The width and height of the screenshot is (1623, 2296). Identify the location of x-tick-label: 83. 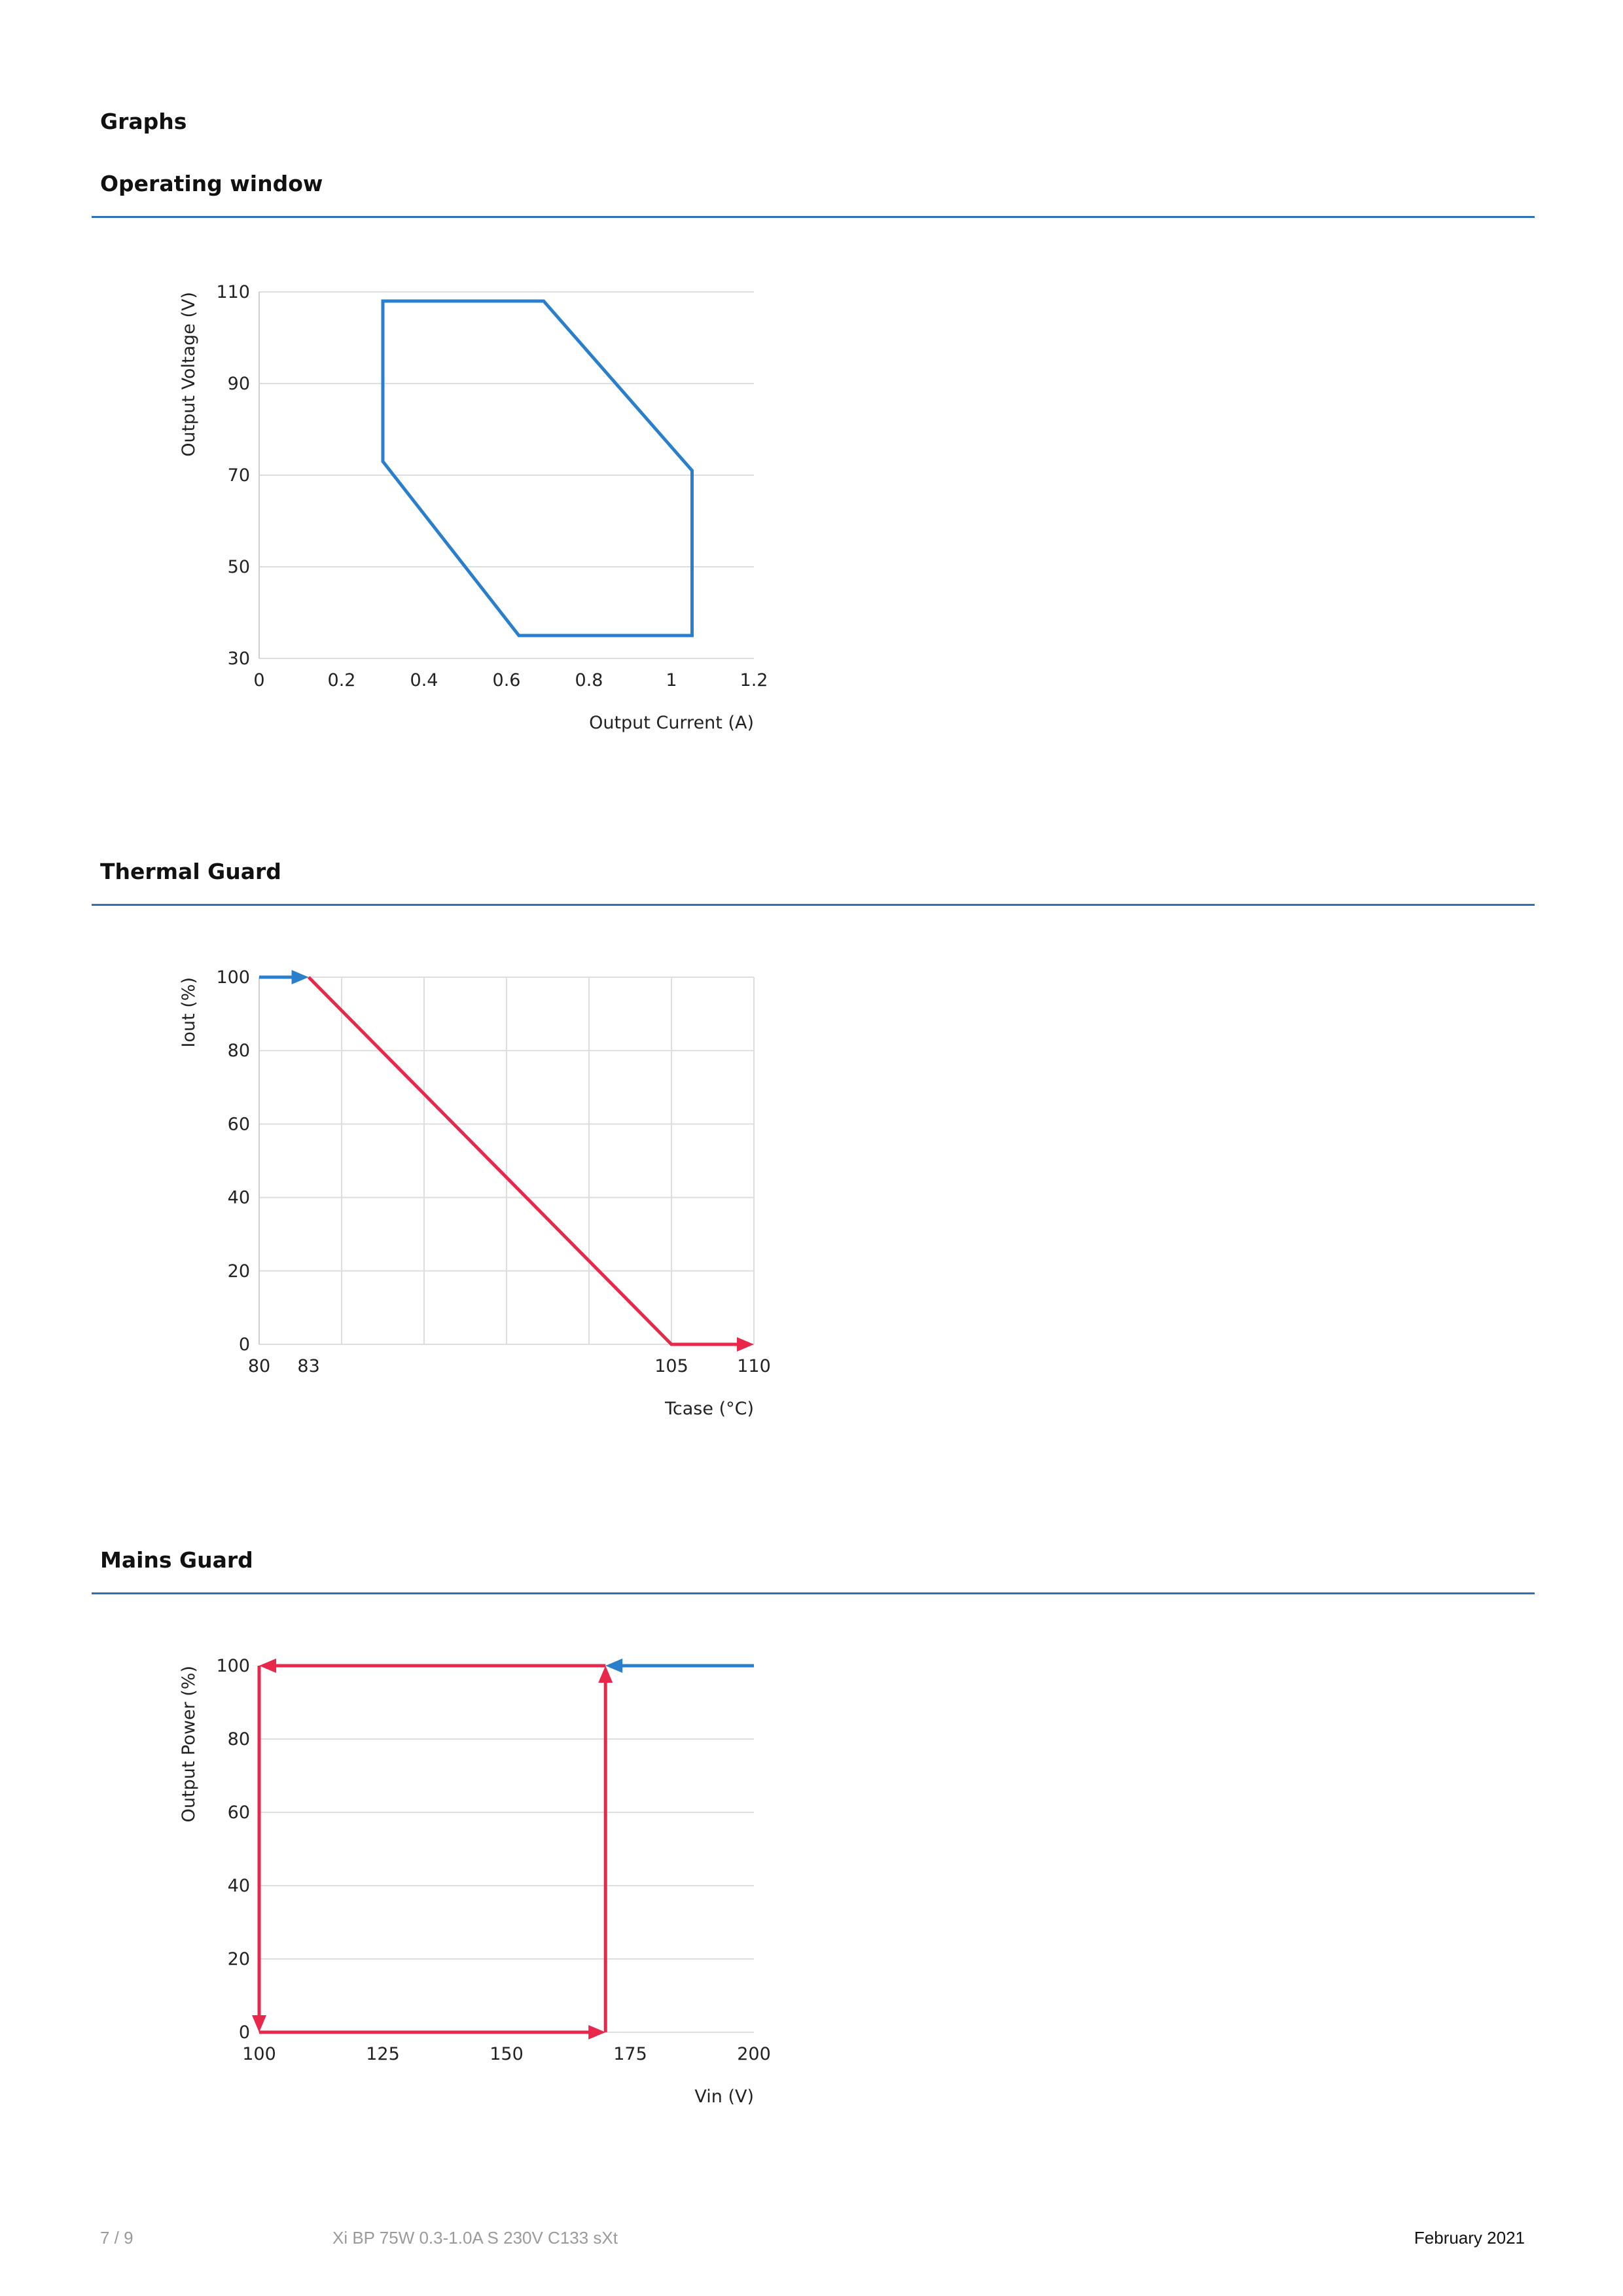
(308, 1366).